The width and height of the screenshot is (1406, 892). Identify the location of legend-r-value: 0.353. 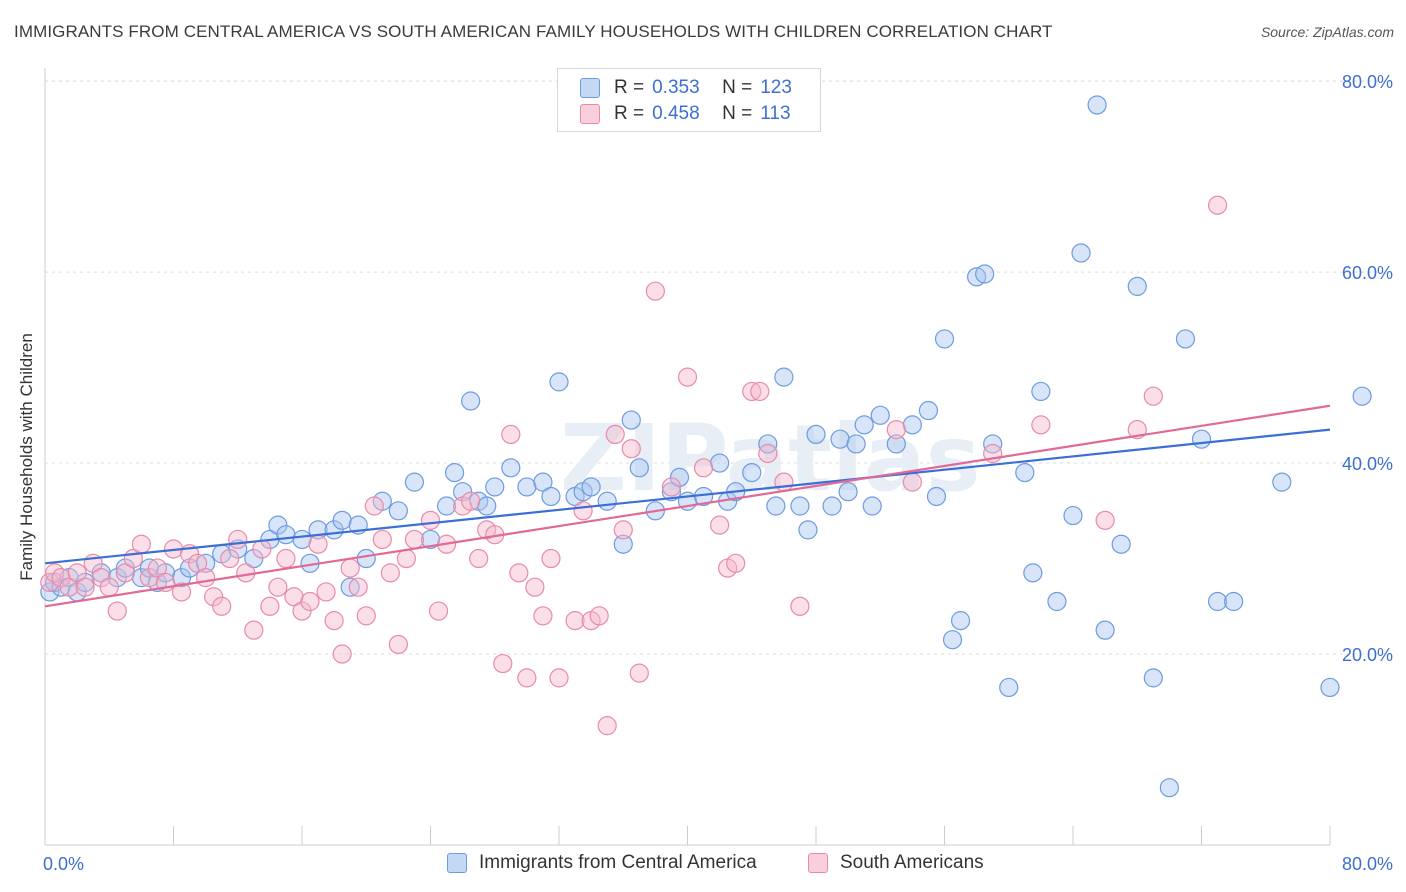
(676, 87).